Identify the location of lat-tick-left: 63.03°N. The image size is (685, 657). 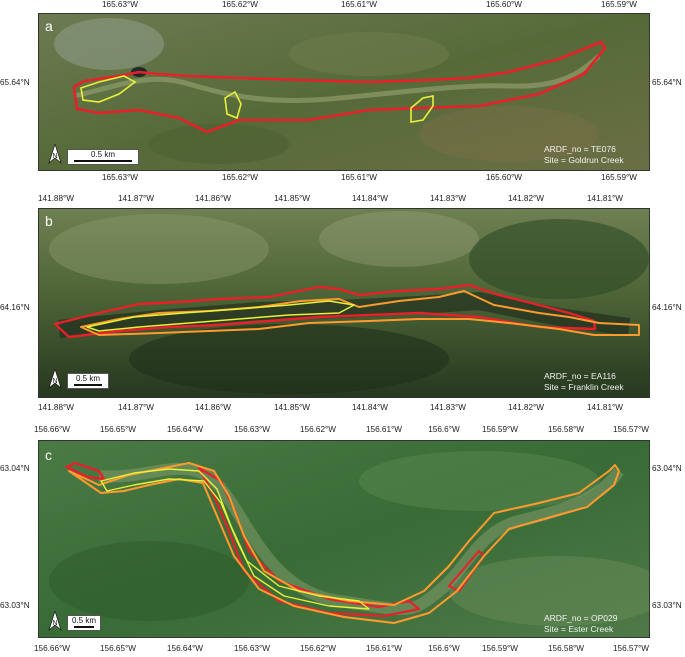
(15, 605).